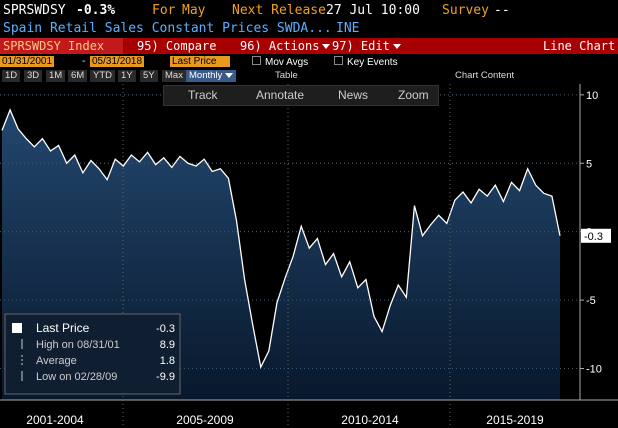 This screenshot has width=618, height=428. I want to click on actions-button: 96) Actions, so click(285, 46).